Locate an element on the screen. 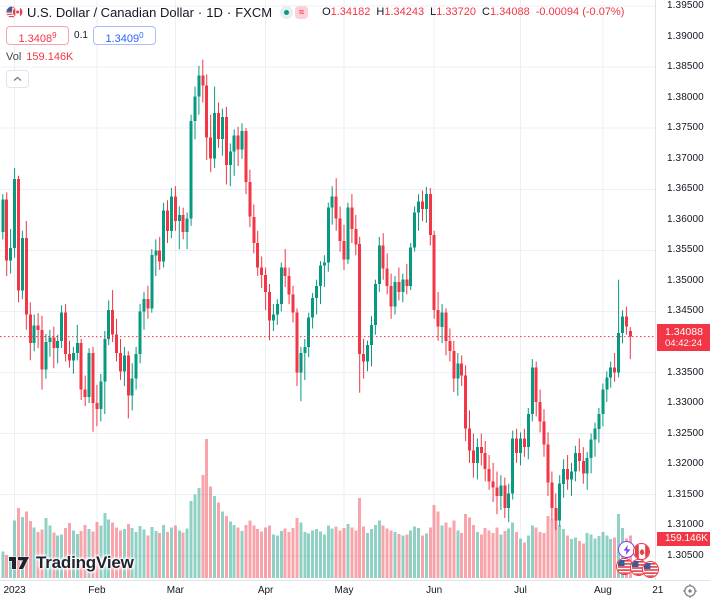  price-axis-label: 1.34500 is located at coordinates (685, 311).